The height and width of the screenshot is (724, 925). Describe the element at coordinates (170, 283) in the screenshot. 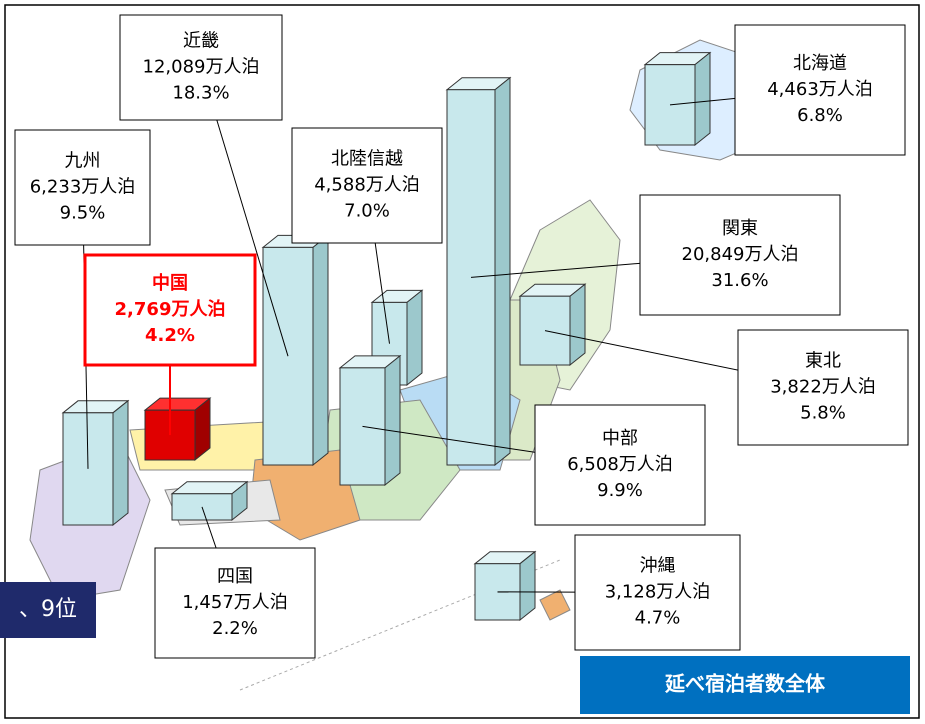

I see `callout-name: 中国` at that location.